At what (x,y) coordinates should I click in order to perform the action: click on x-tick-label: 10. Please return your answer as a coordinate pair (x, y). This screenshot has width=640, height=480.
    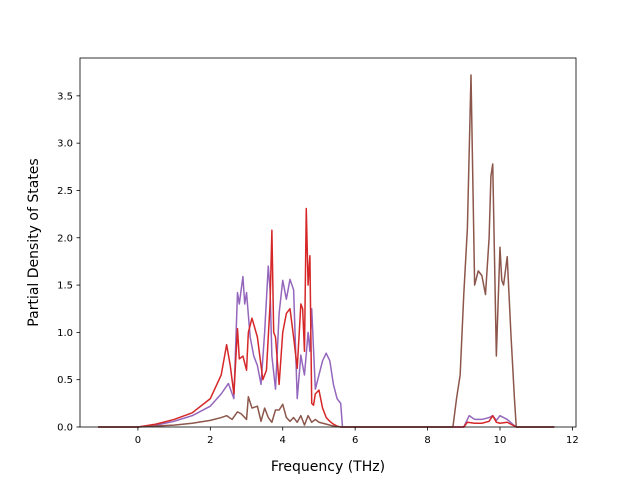
    Looking at the image, I should click on (500, 440).